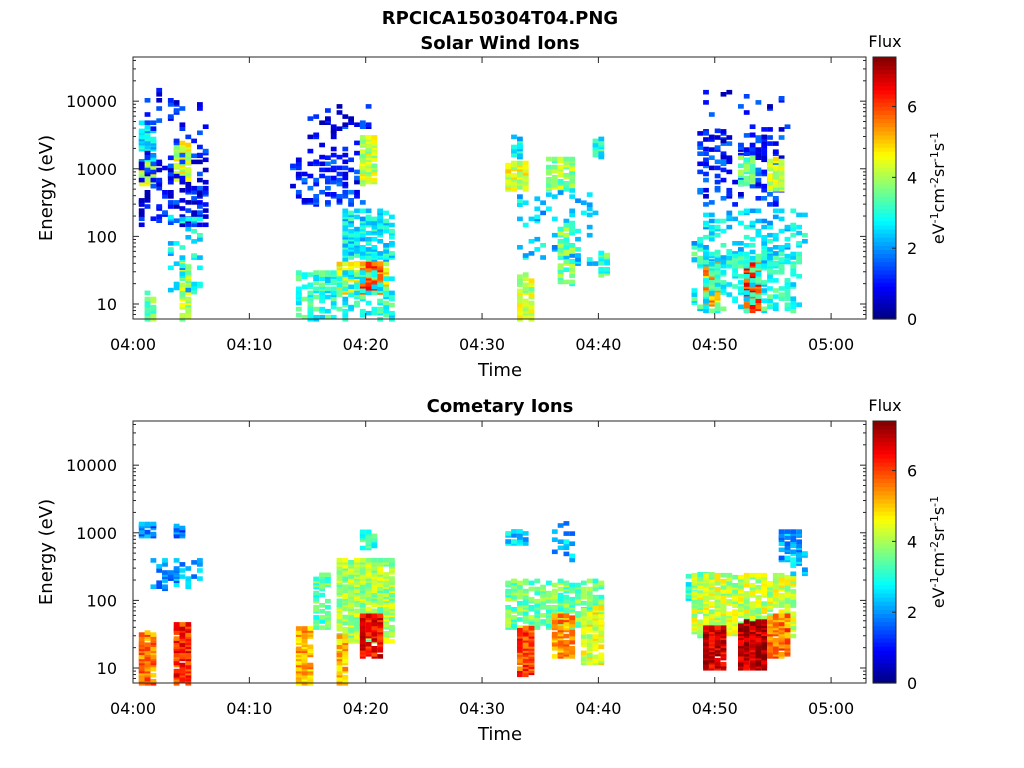 The image size is (1024, 768). I want to click on y-axis-label: Energy (eV), so click(46, 552).